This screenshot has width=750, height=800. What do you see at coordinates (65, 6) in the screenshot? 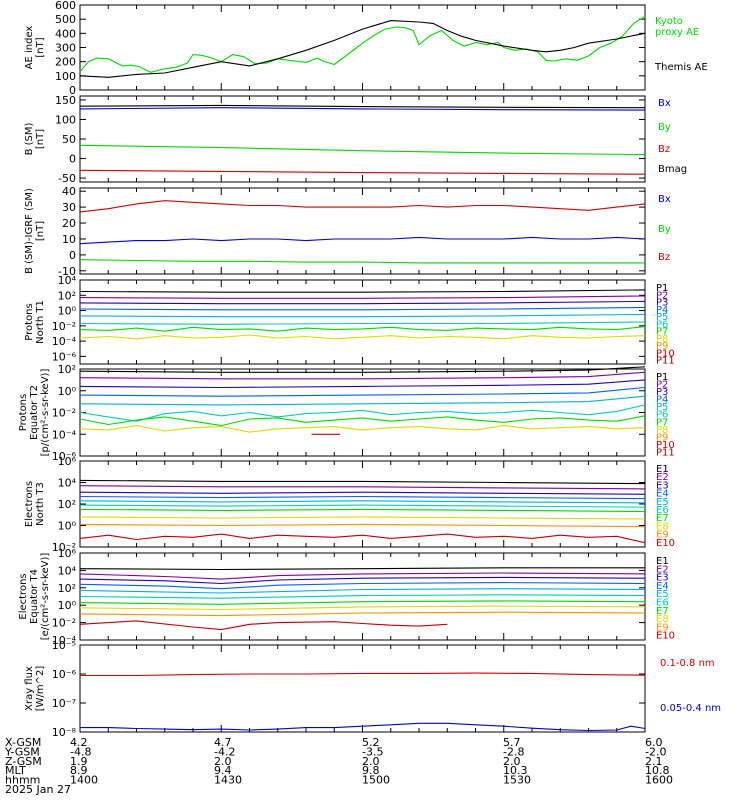
I see `y-tick-label: 600` at bounding box center [65, 6].